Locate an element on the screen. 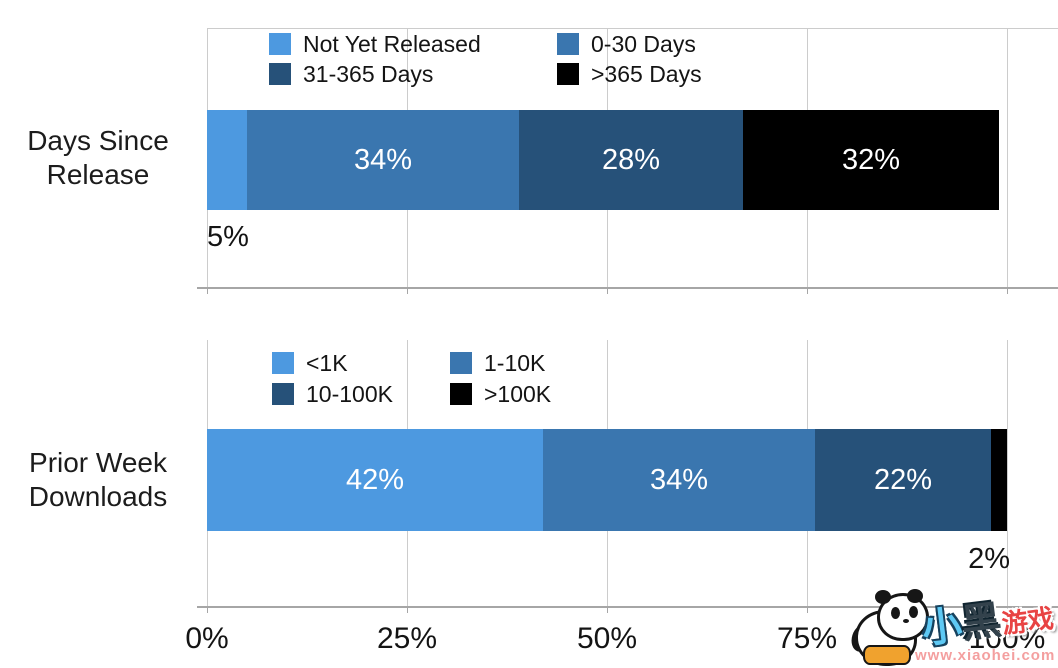  watermark-brand-suffix: 游戏 is located at coordinates (1028, 621).